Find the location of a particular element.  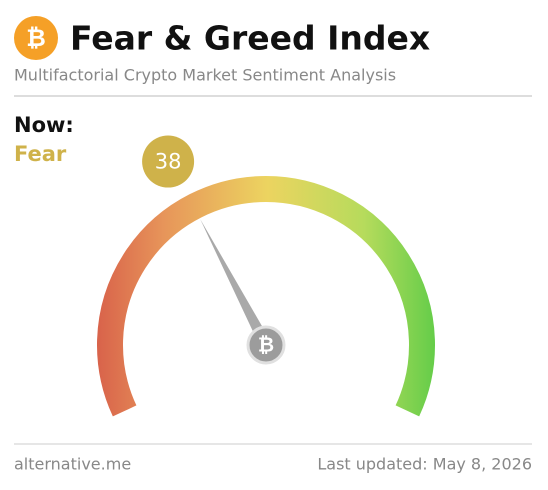

now-label: Now: is located at coordinates (44, 125).